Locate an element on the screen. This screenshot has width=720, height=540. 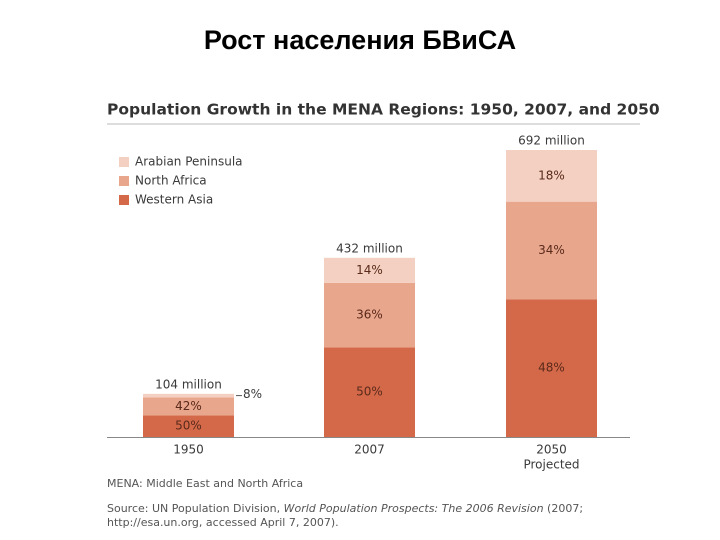
segment-label: 48% is located at coordinates (551, 368).